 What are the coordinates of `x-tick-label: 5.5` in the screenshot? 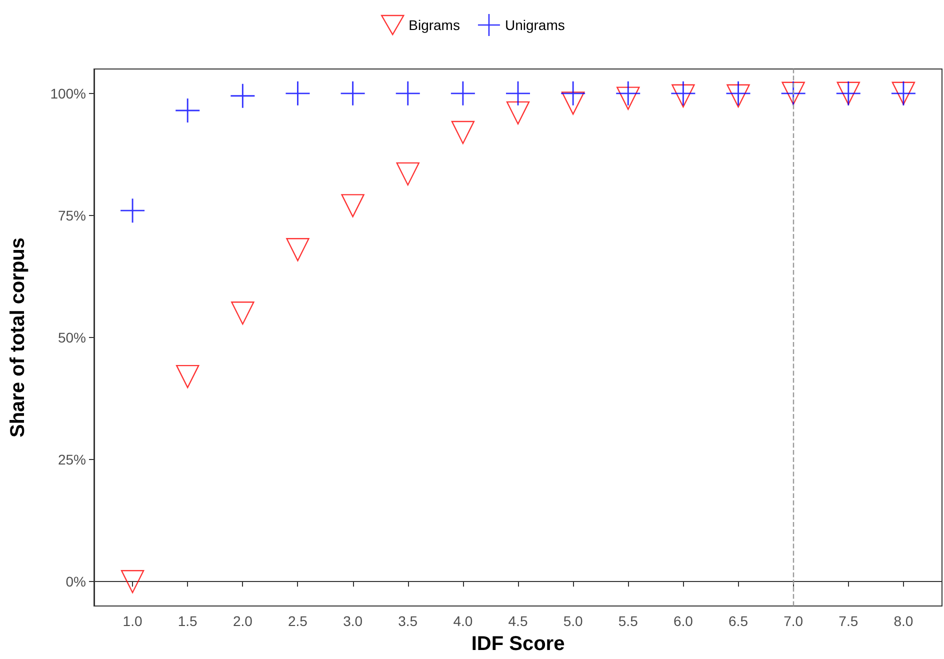 It's located at (628, 621).